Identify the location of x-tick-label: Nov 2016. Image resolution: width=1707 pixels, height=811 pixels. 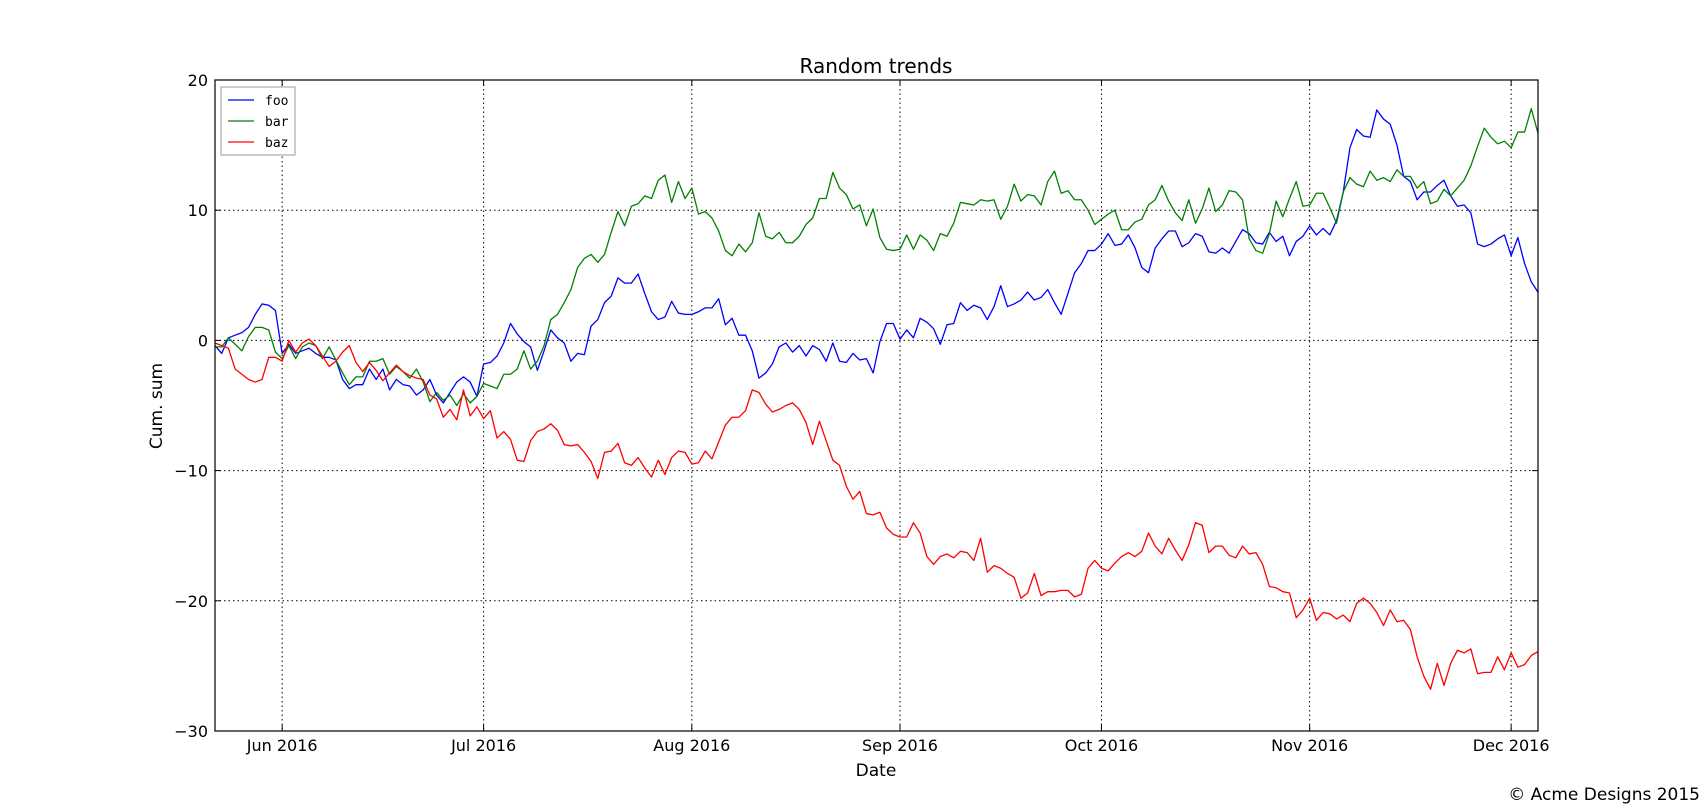
(1309, 745).